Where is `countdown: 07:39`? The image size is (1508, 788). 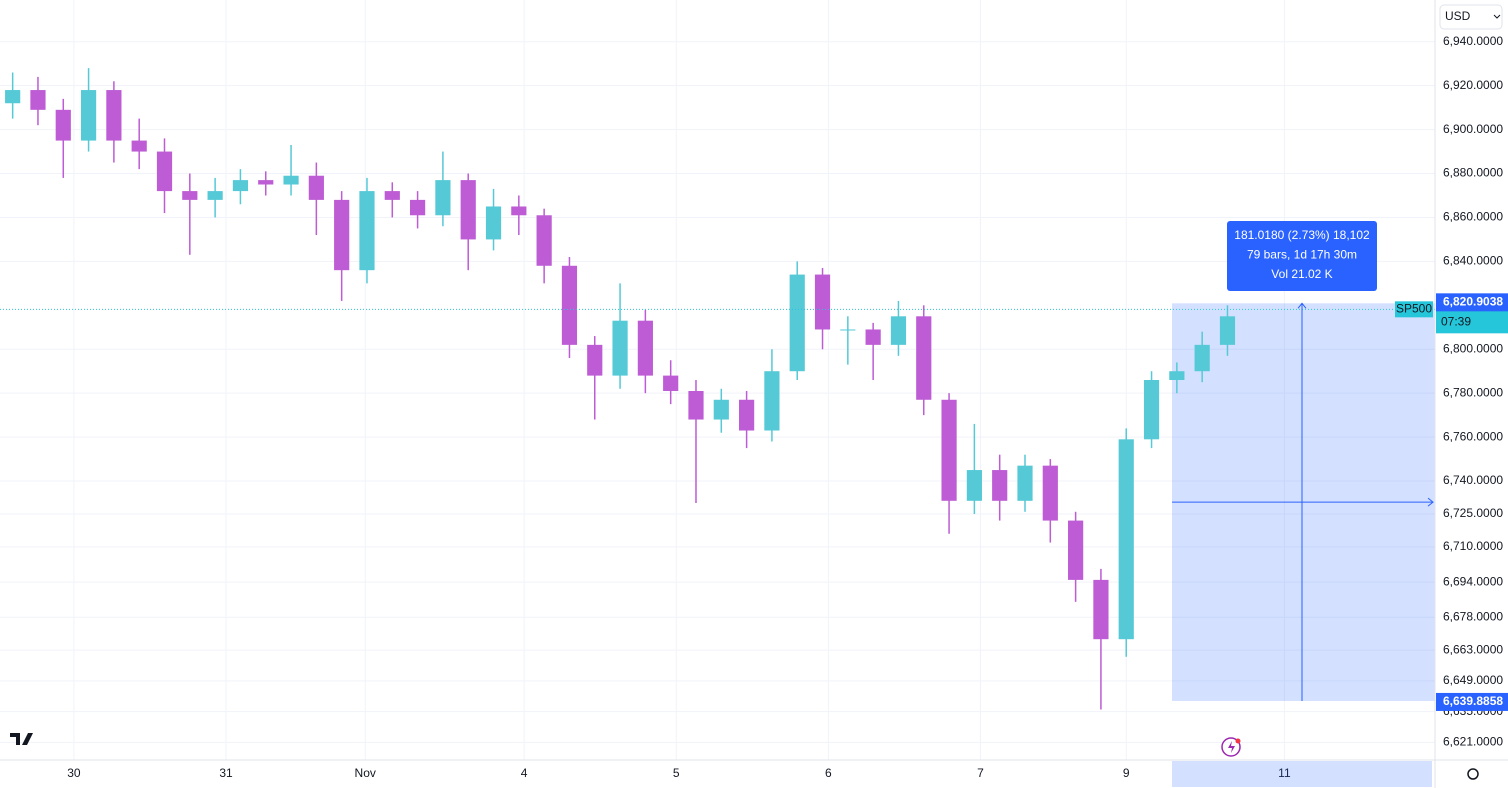 countdown: 07:39 is located at coordinates (1456, 322).